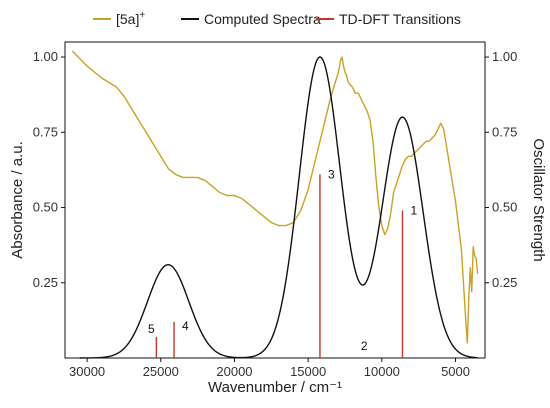  Describe the element at coordinates (413, 211) in the screenshot. I see `transition-label: 1` at that location.